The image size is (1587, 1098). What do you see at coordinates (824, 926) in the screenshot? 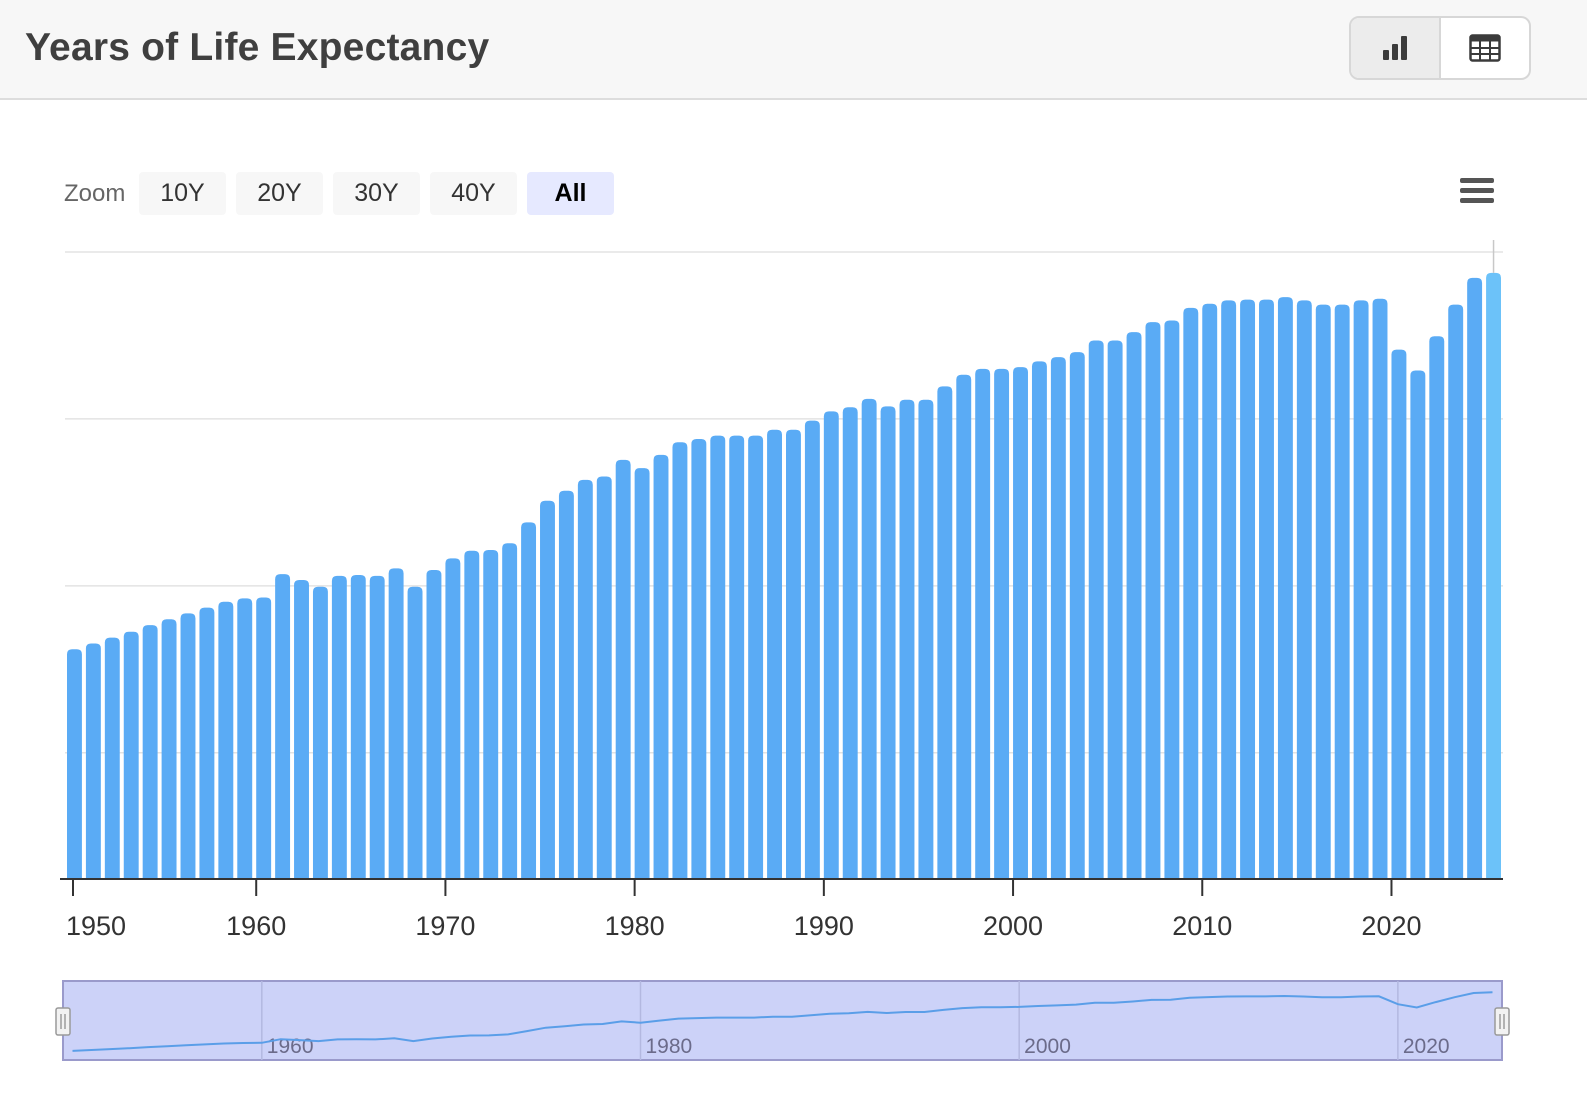
I see `x-tick-label: 1990` at bounding box center [824, 926].